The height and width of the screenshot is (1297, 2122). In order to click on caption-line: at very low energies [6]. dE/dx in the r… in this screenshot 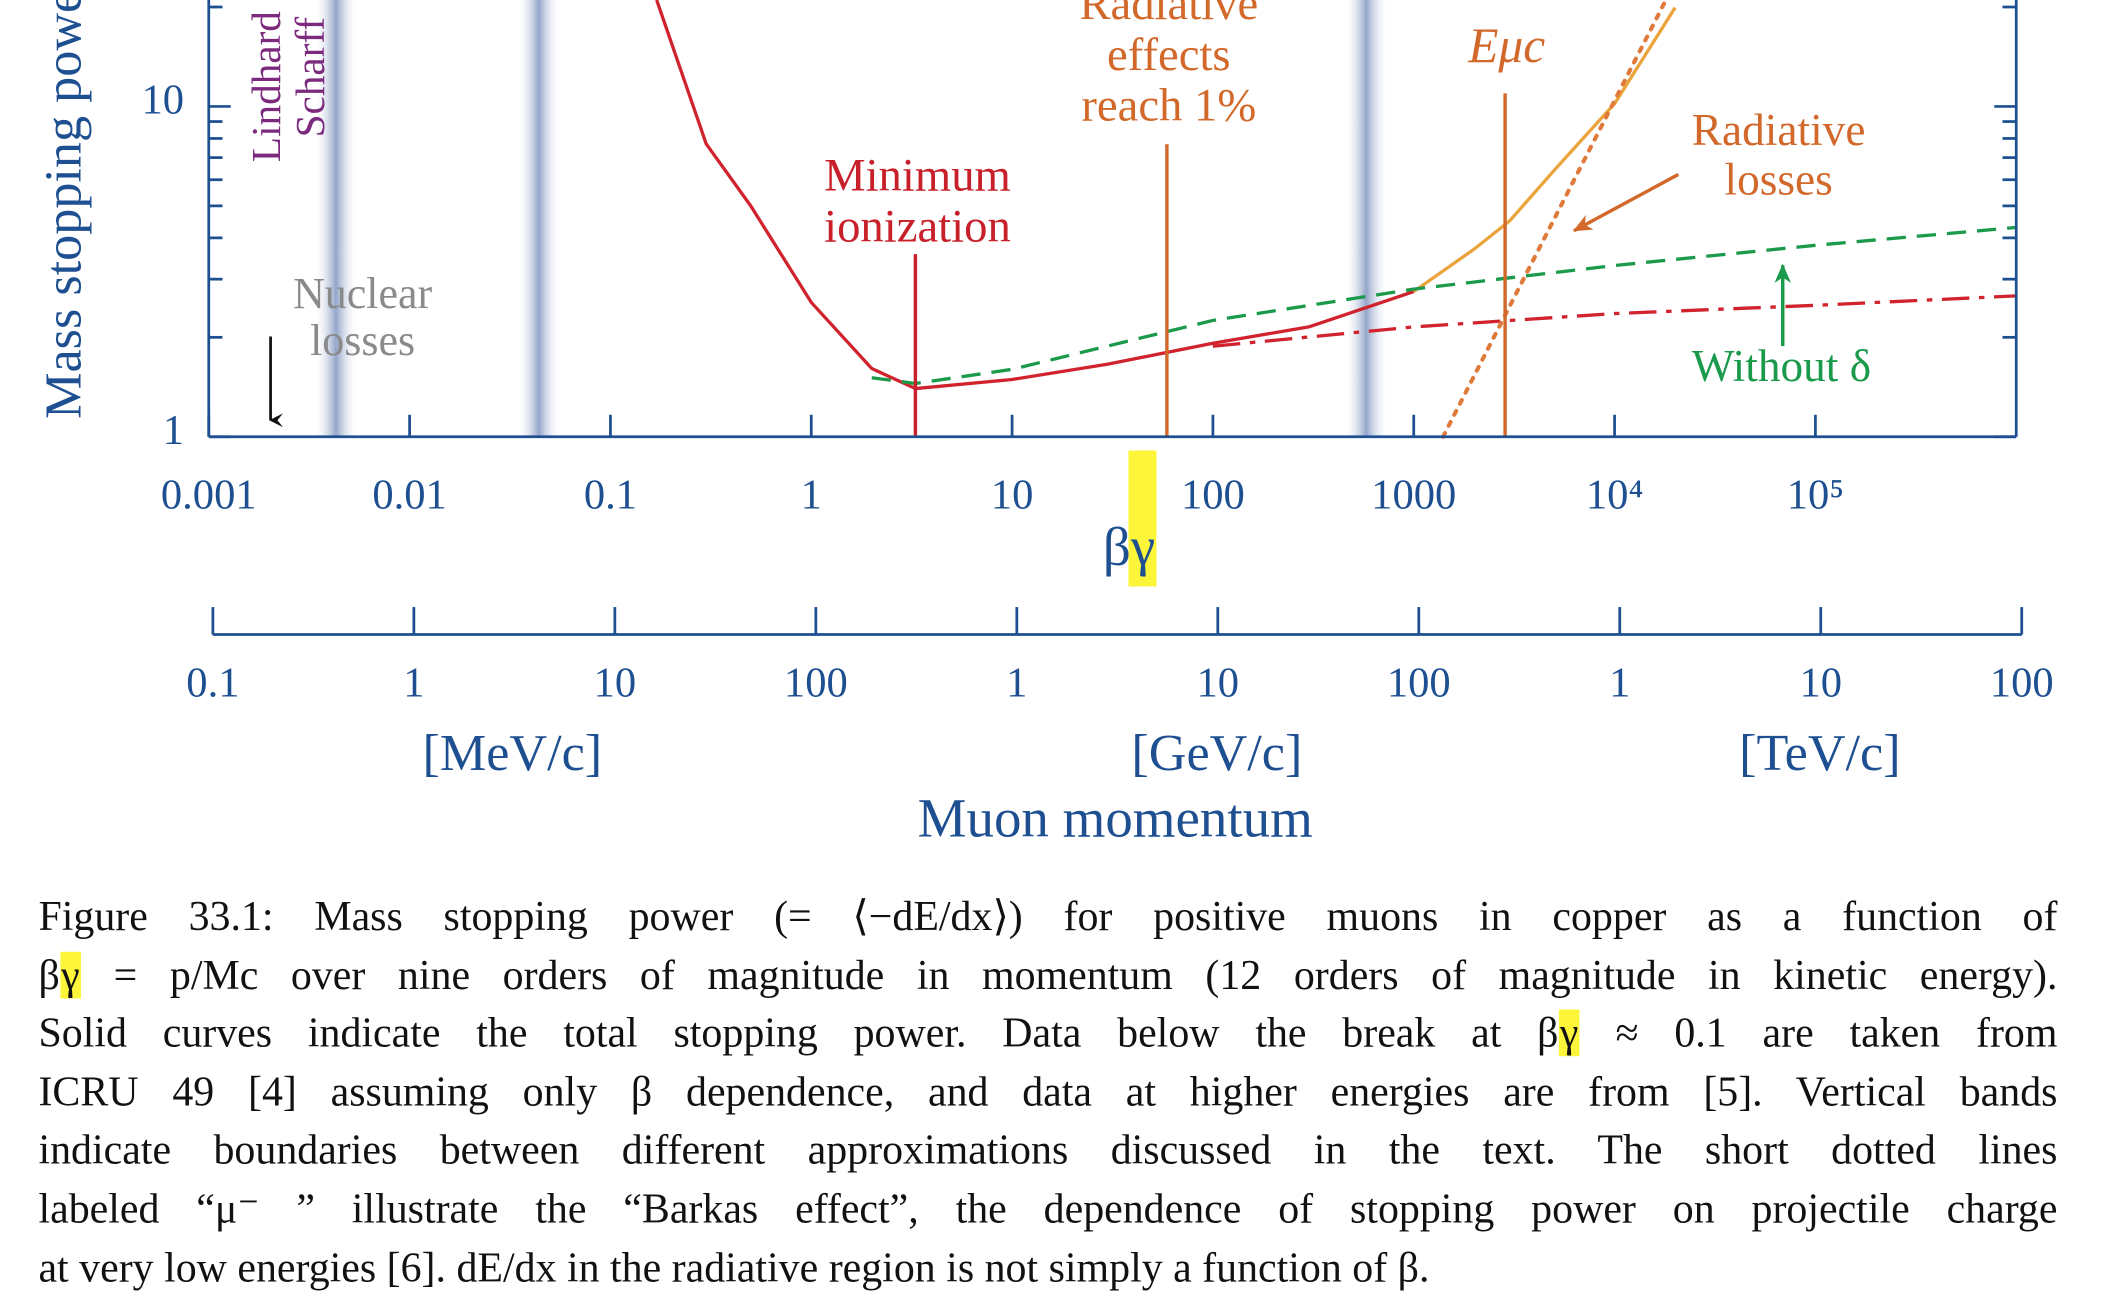, I will do `click(1047, 1267)`.